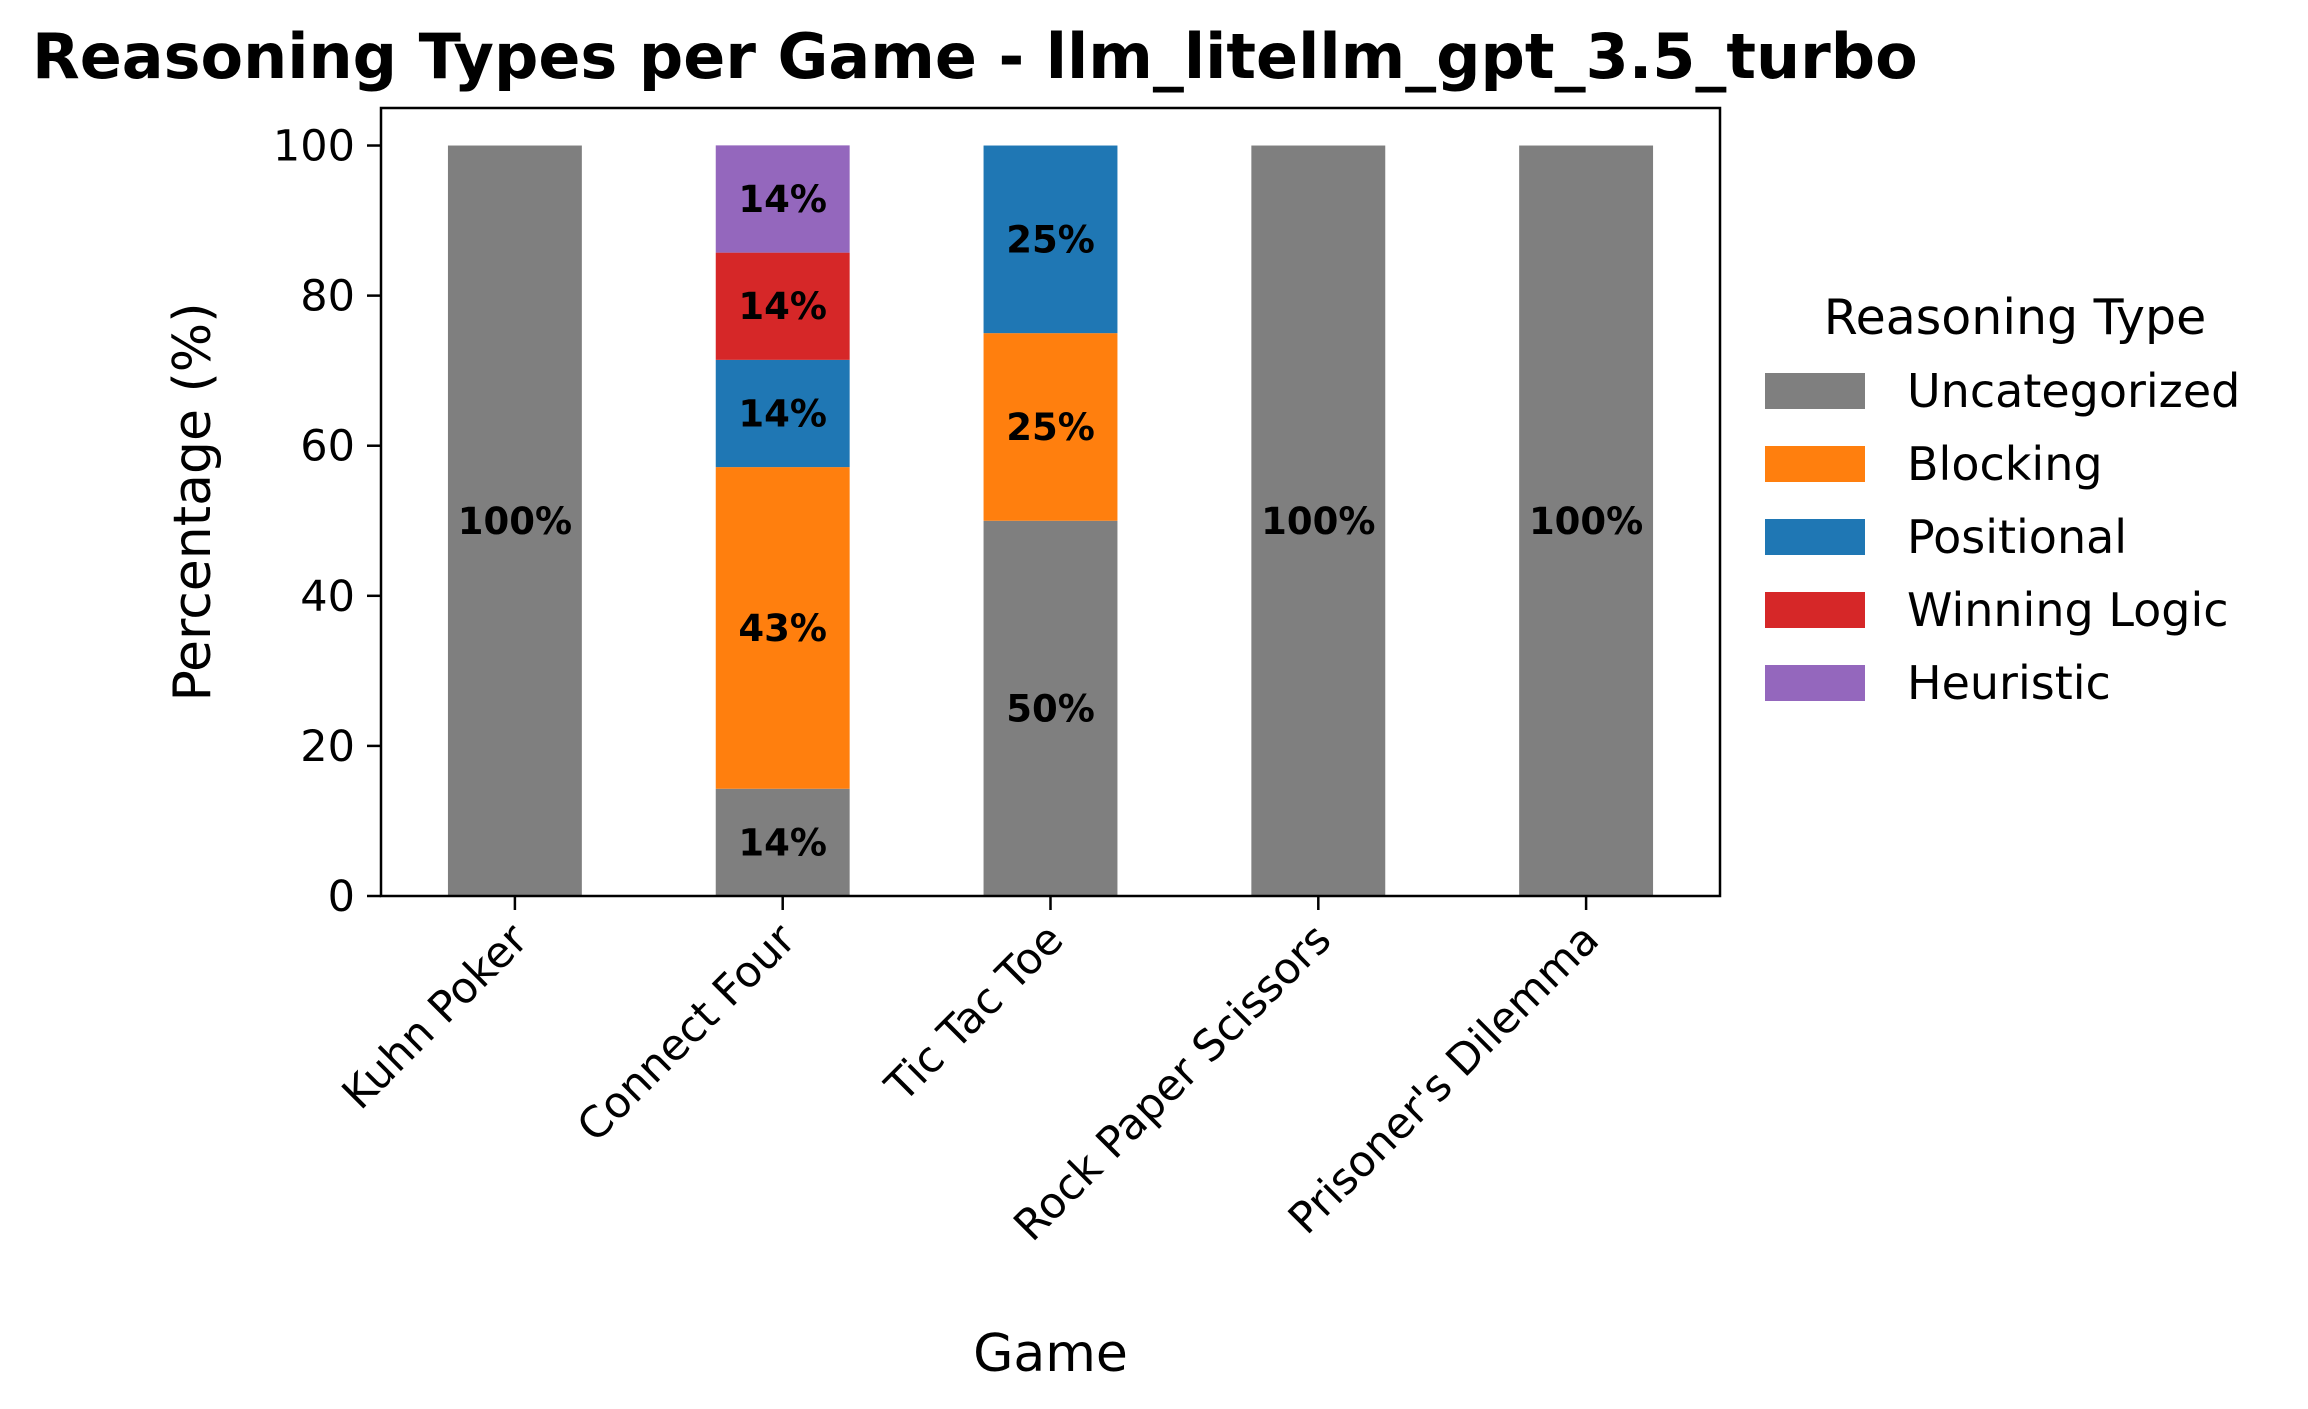 The image size is (2308, 1409). Describe the element at coordinates (2005, 464) in the screenshot. I see `legend-label-blocking: Blocking` at that location.